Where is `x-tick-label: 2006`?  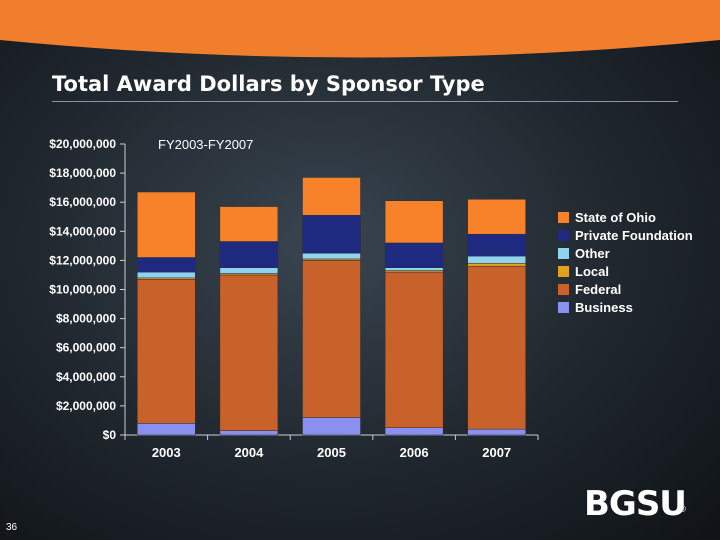 x-tick-label: 2006 is located at coordinates (414, 452).